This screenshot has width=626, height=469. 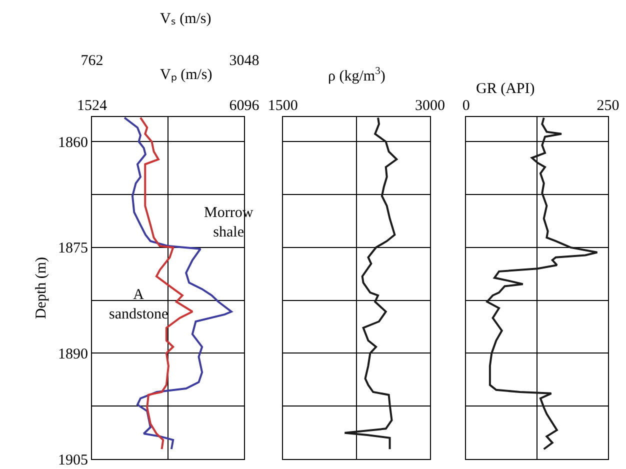 I want to click on x-axis-title: GR (API), so click(x=505, y=89).